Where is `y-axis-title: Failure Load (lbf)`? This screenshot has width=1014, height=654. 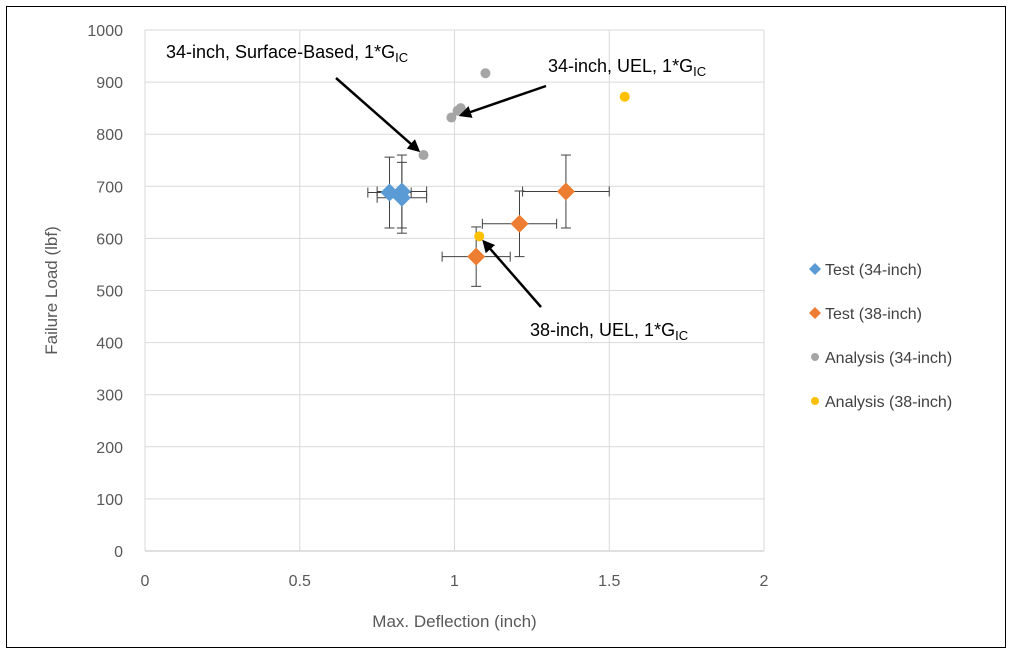
y-axis-title: Failure Load (lbf) is located at coordinates (51, 290).